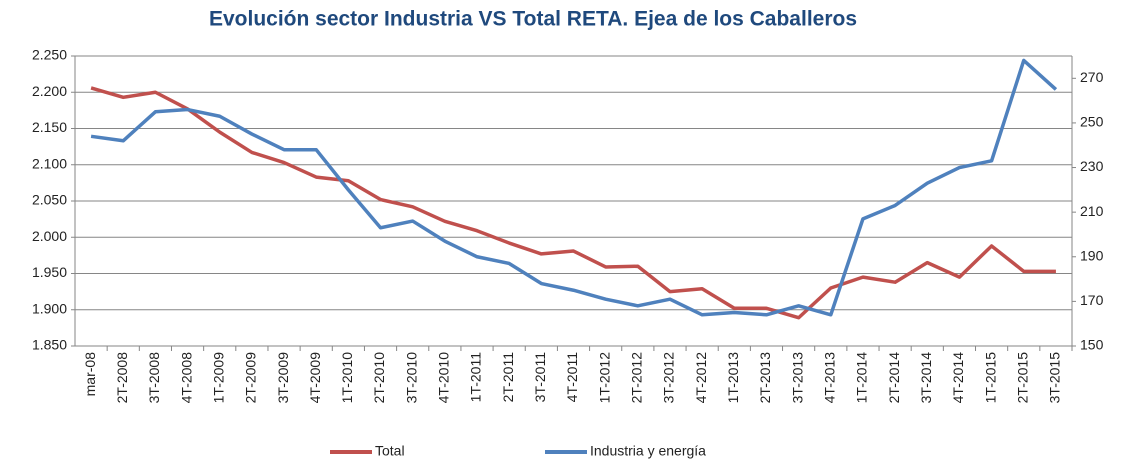  What do you see at coordinates (1055, 378) in the screenshot?
I see `x-tick-label: 3T-2015` at bounding box center [1055, 378].